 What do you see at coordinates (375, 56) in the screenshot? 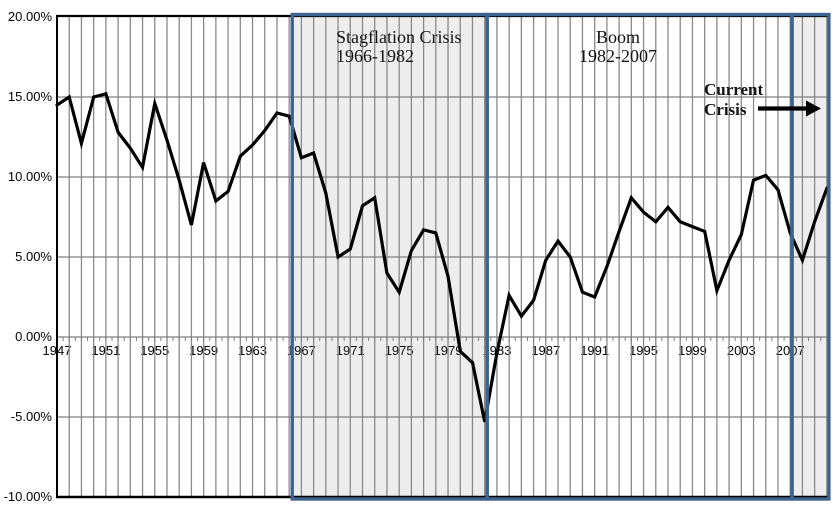
I see `stagflation-annotation-line2: 1966-1982` at bounding box center [375, 56].